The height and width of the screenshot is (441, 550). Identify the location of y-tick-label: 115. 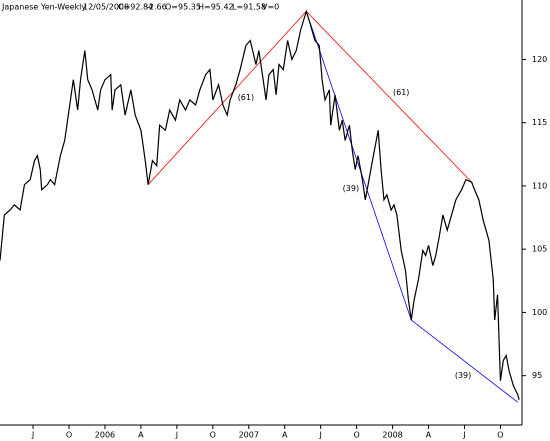
(539, 122).